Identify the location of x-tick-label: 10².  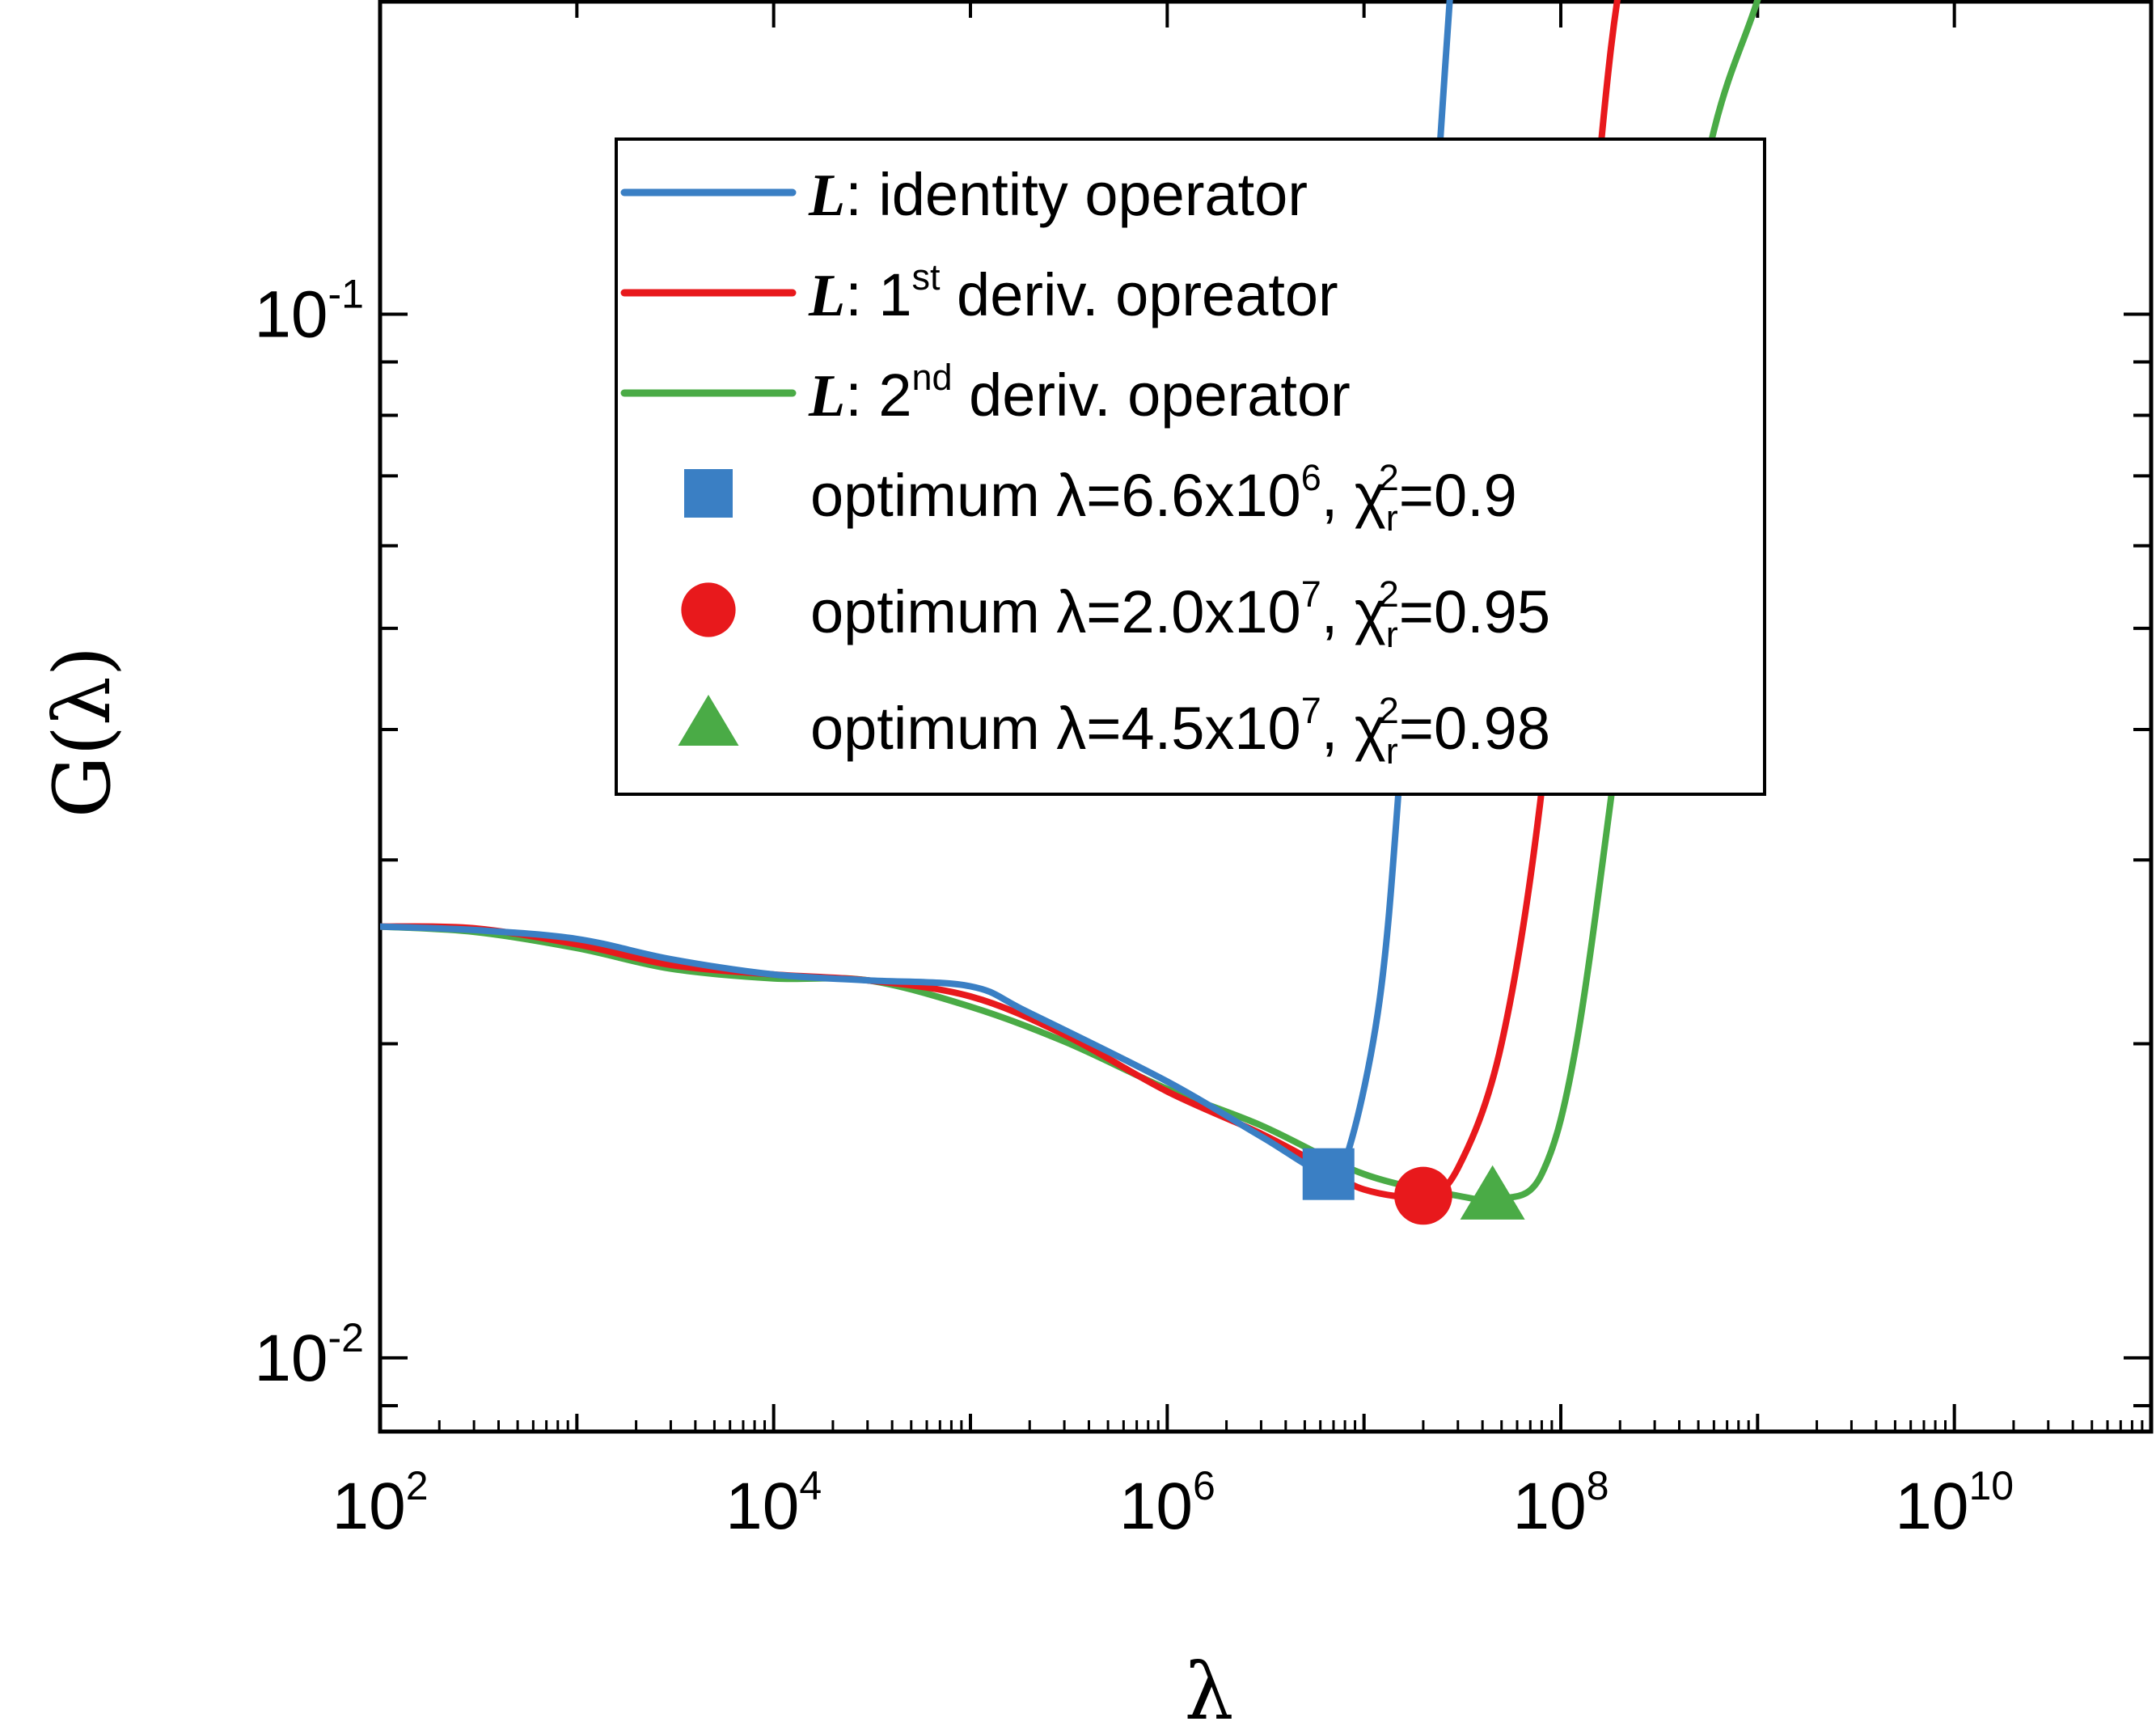
(380, 1503).